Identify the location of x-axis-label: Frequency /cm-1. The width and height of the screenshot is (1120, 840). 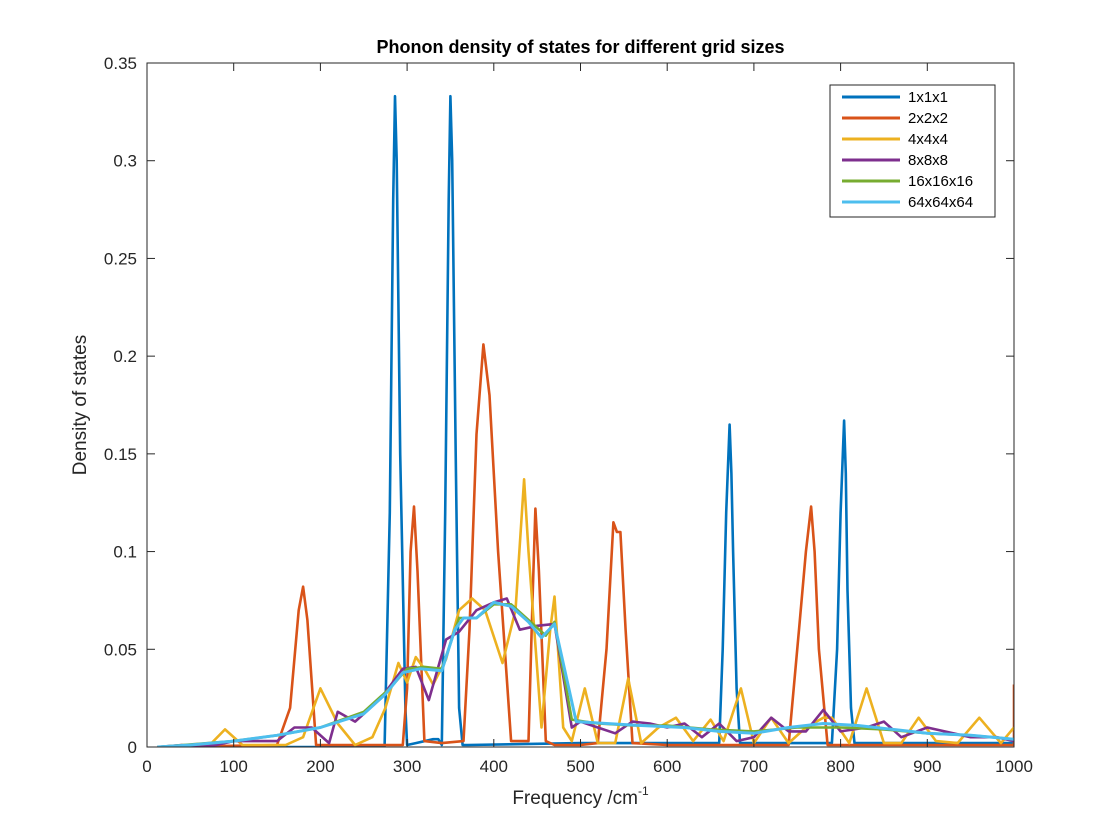
(580, 796).